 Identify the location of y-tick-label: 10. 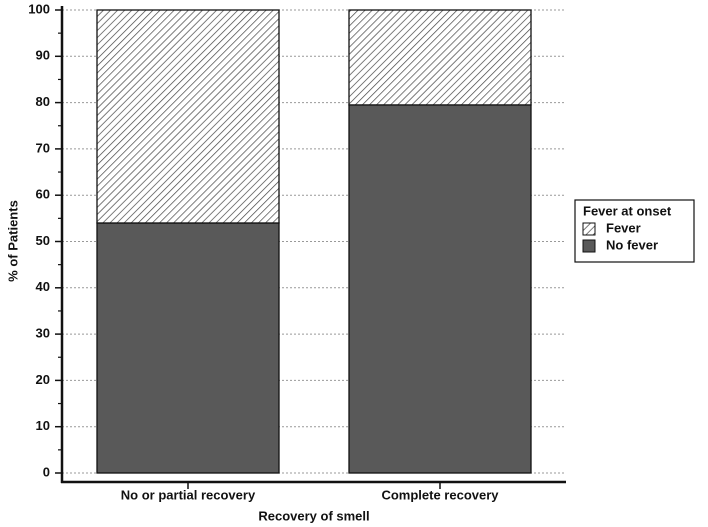
(43, 425).